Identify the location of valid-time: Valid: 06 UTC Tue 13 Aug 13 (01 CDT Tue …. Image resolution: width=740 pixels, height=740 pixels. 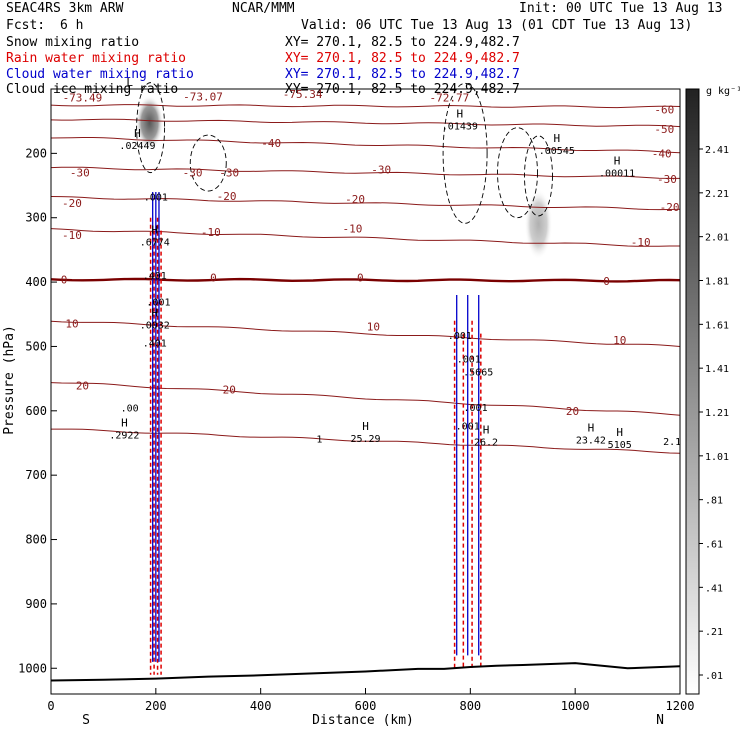
(496, 25).